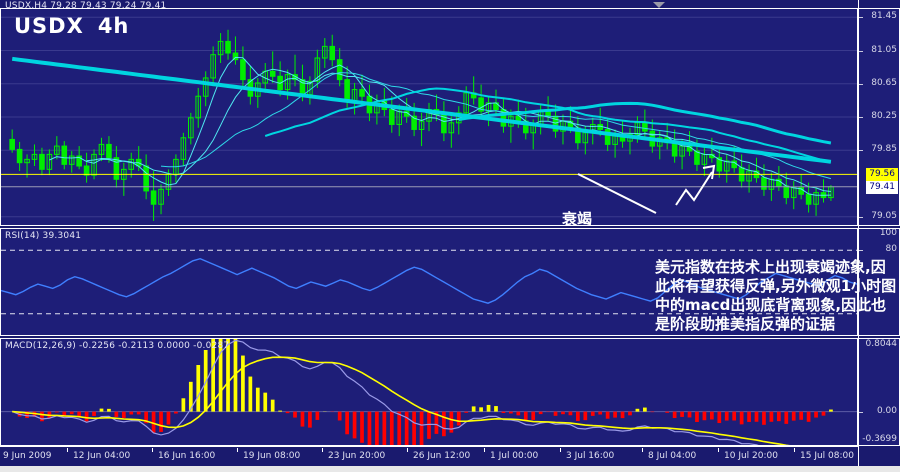  I want to click on price-axis-tick: 79.85, so click(884, 149).